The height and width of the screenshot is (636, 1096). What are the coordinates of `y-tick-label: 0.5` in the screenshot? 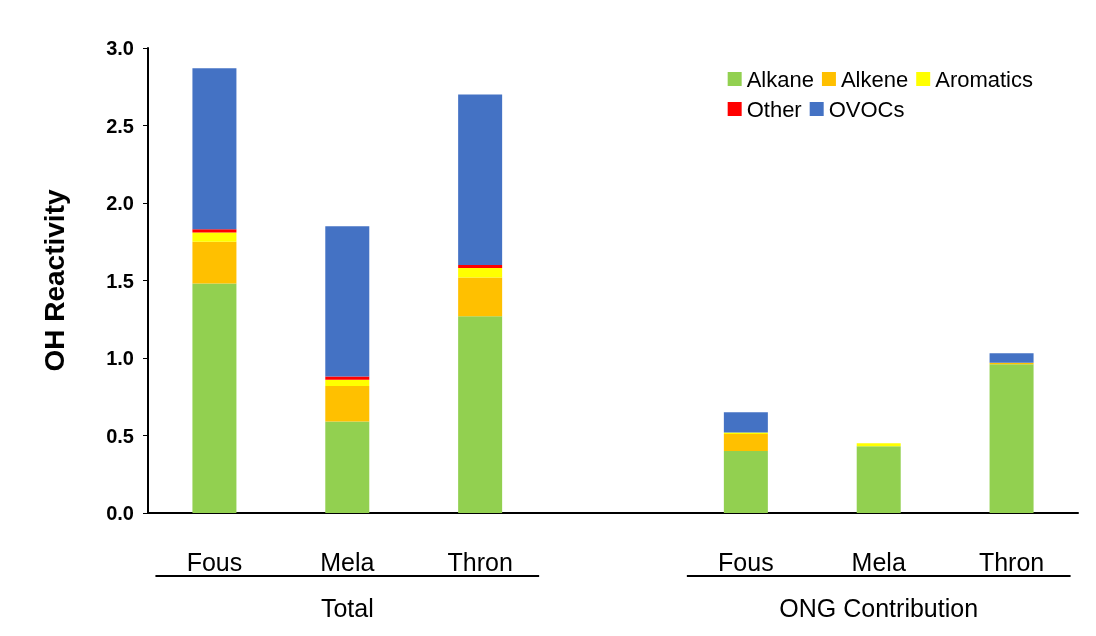 It's located at (120, 435).